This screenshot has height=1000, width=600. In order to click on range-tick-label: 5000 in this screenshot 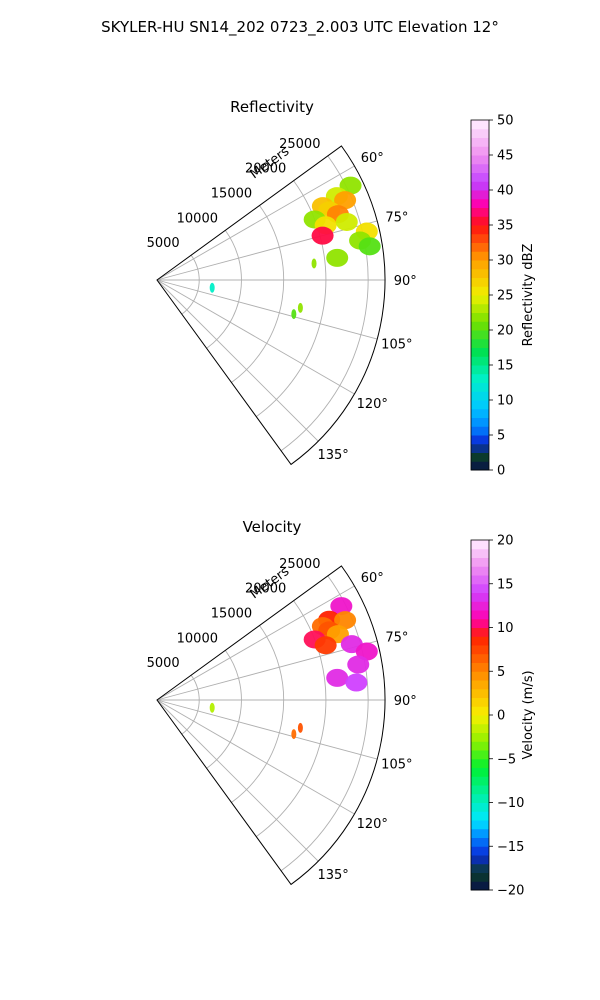, I will do `click(163, 243)`.